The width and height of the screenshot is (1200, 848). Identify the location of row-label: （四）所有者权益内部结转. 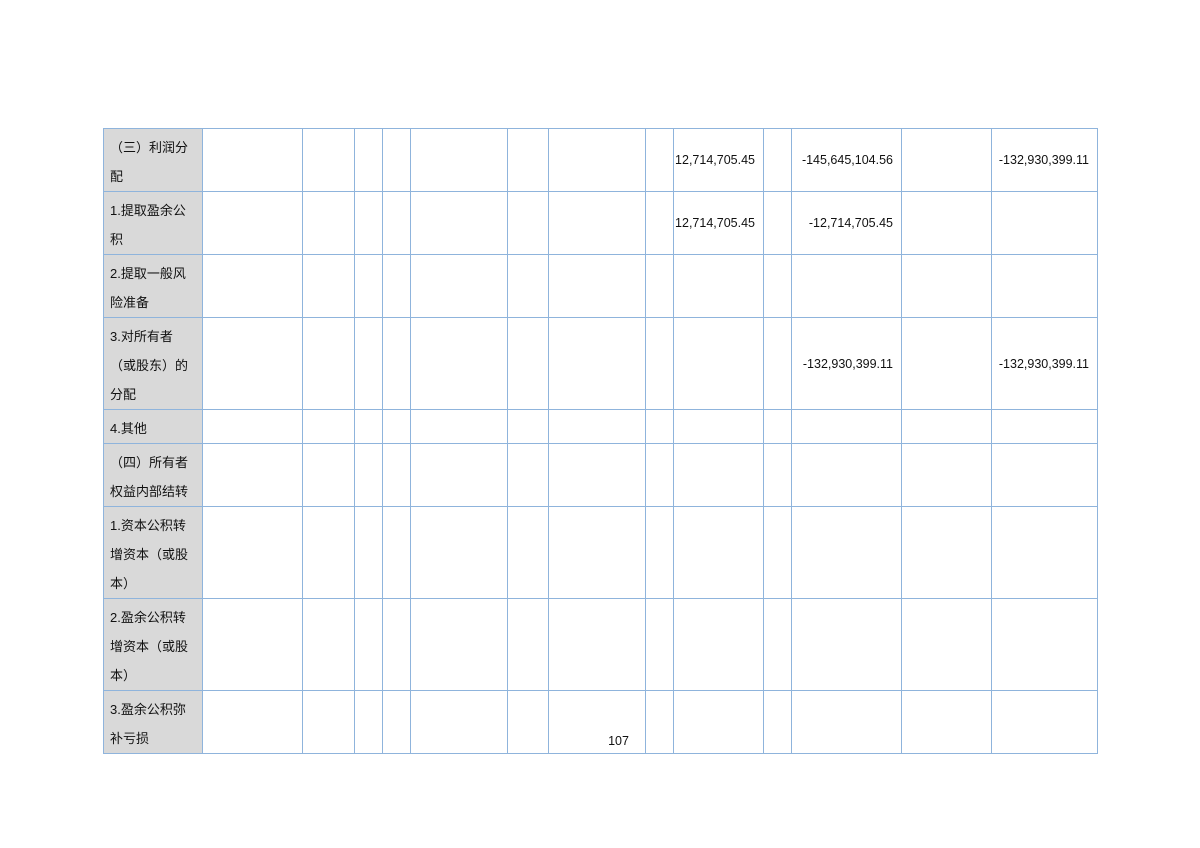
(153, 475).